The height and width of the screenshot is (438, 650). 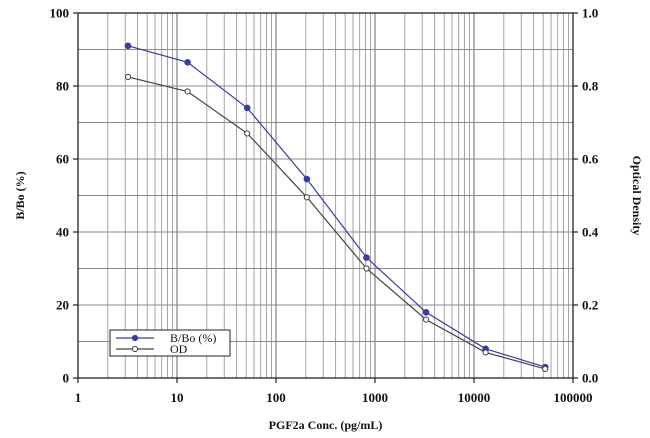 What do you see at coordinates (177, 397) in the screenshot?
I see `x-tick-label: 10` at bounding box center [177, 397].